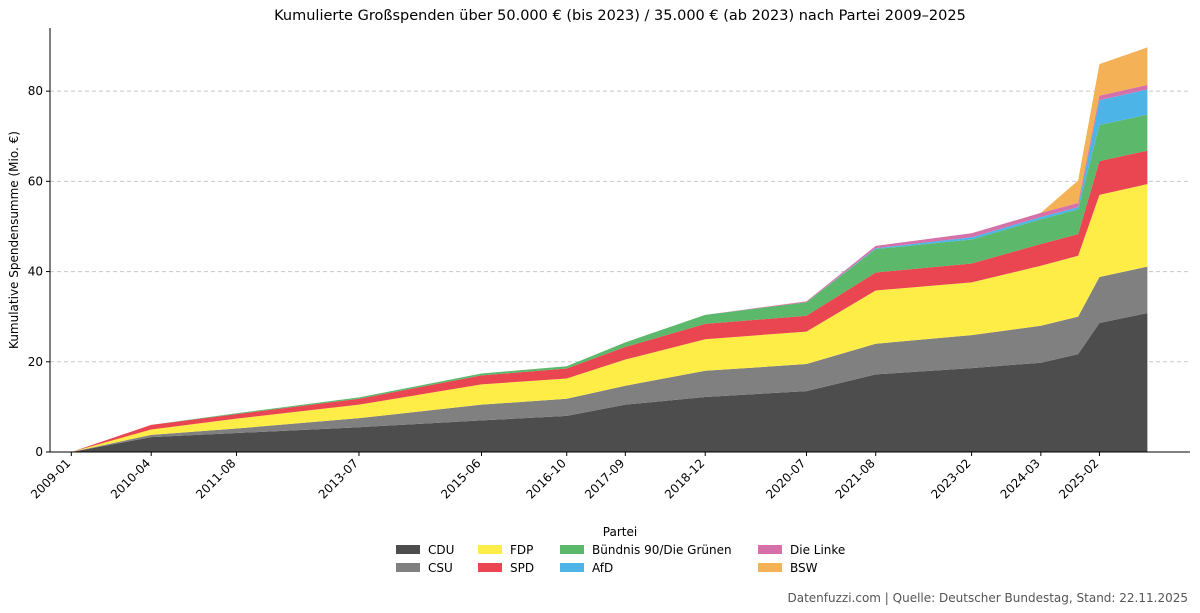  Describe the element at coordinates (1078, 478) in the screenshot. I see `x-tick-label: 2025-02` at that location.